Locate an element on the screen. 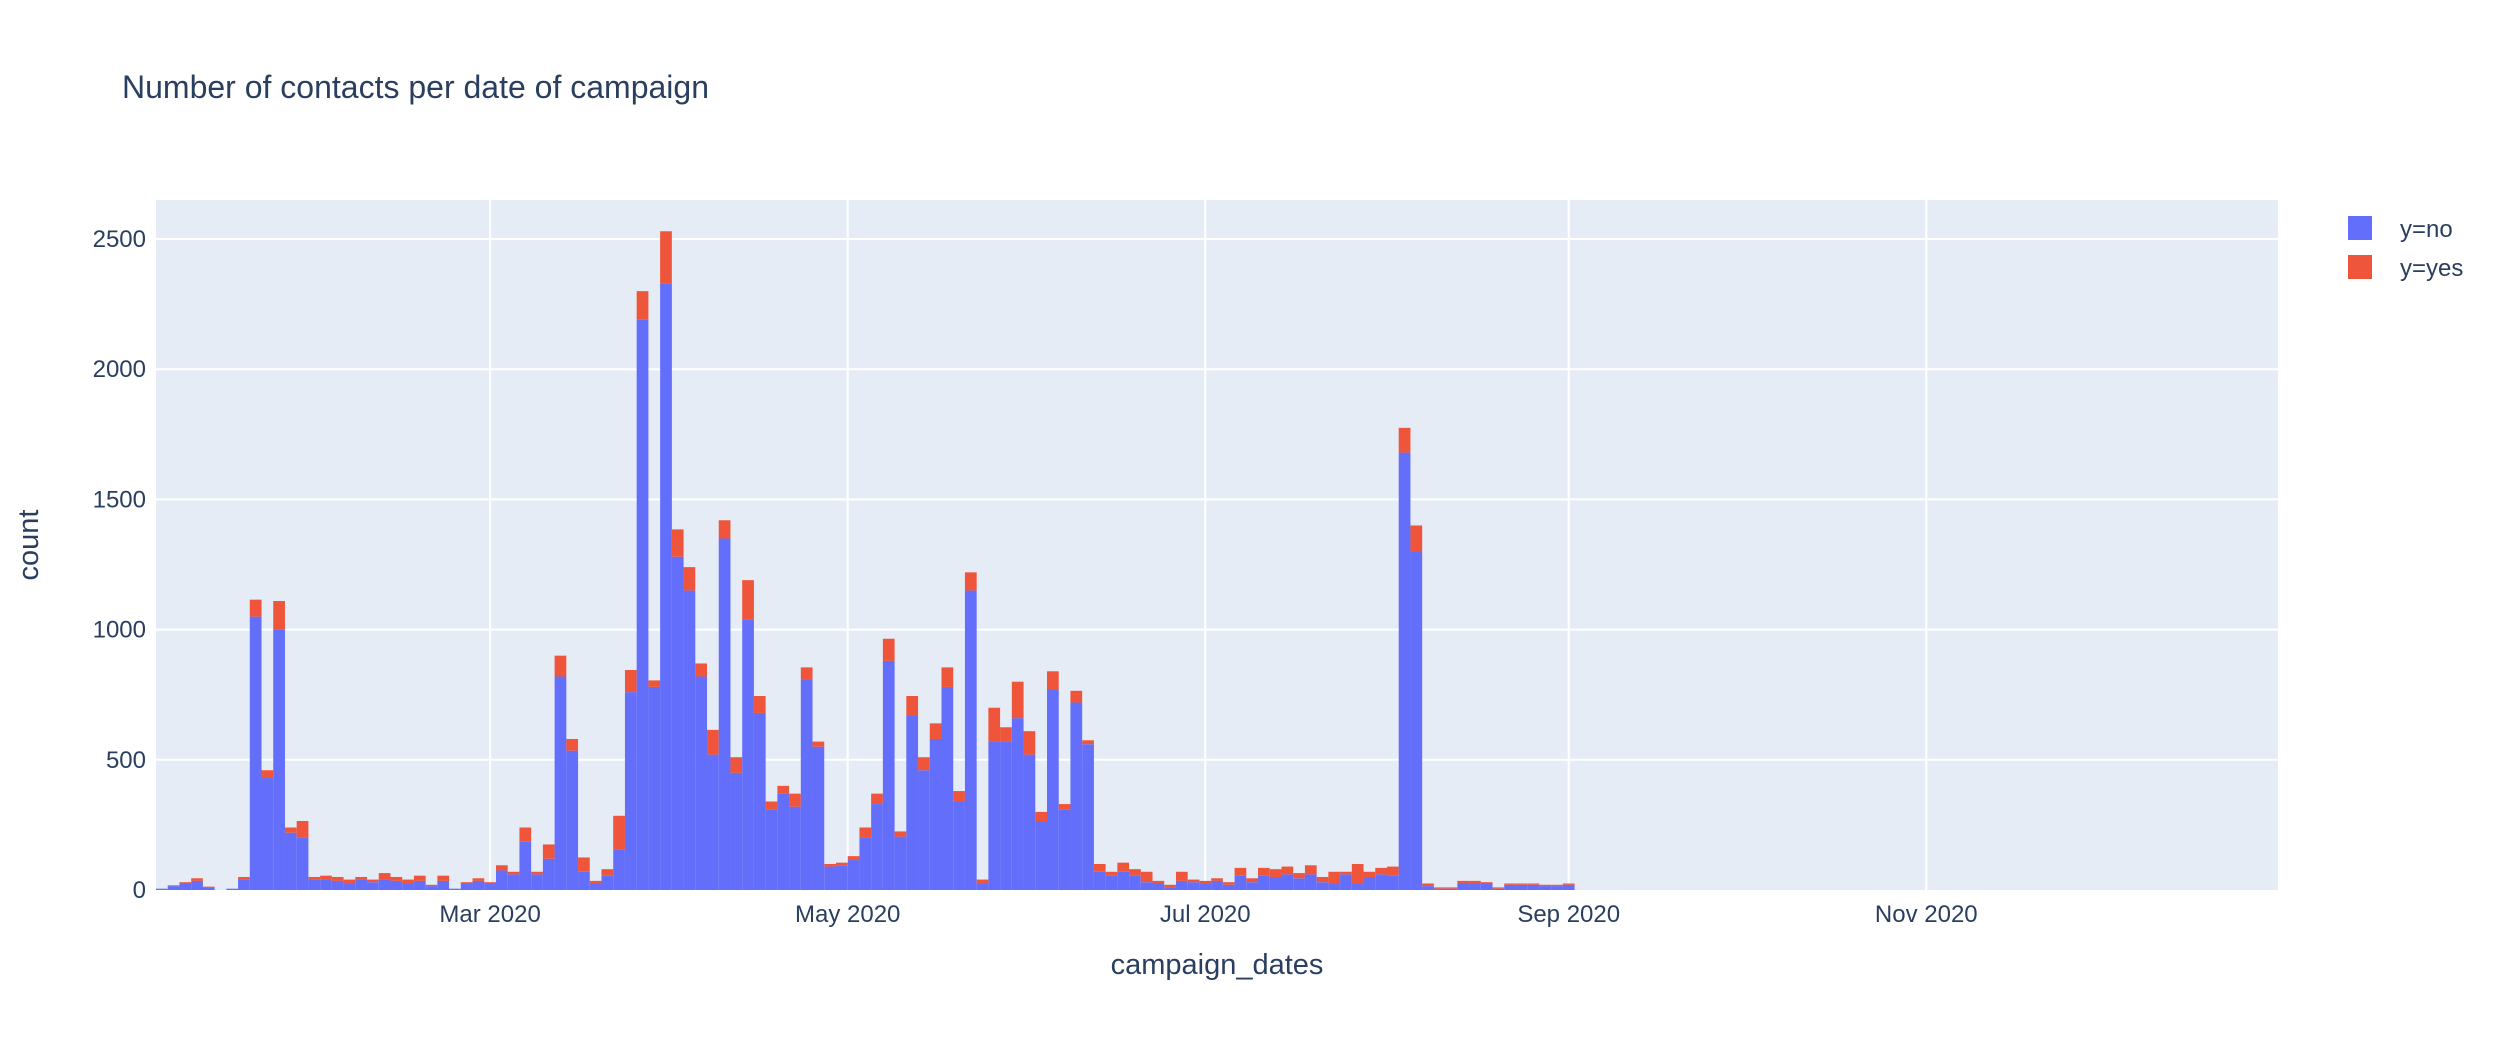 Image resolution: width=2506 pixels, height=1042 pixels. y-axis-ticks: 0 500 1000 1500 2000 2500 is located at coordinates (119, 565).